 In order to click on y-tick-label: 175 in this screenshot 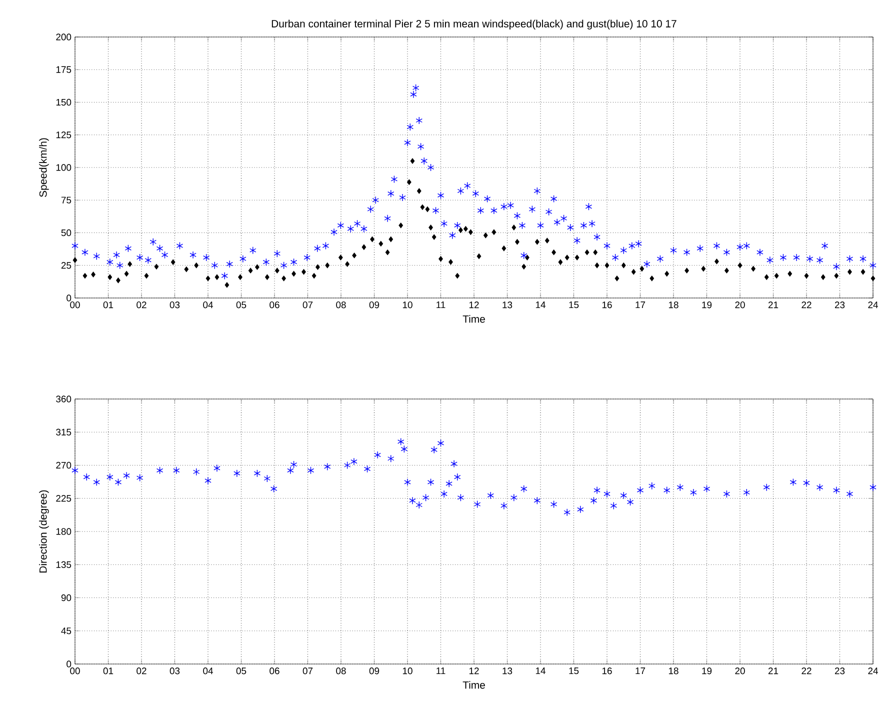, I will do `click(64, 69)`.